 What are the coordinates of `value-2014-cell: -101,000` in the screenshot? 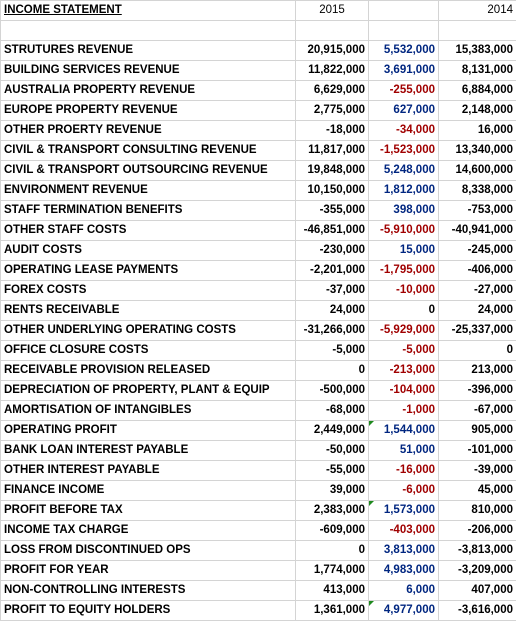 It's located at (477, 450).